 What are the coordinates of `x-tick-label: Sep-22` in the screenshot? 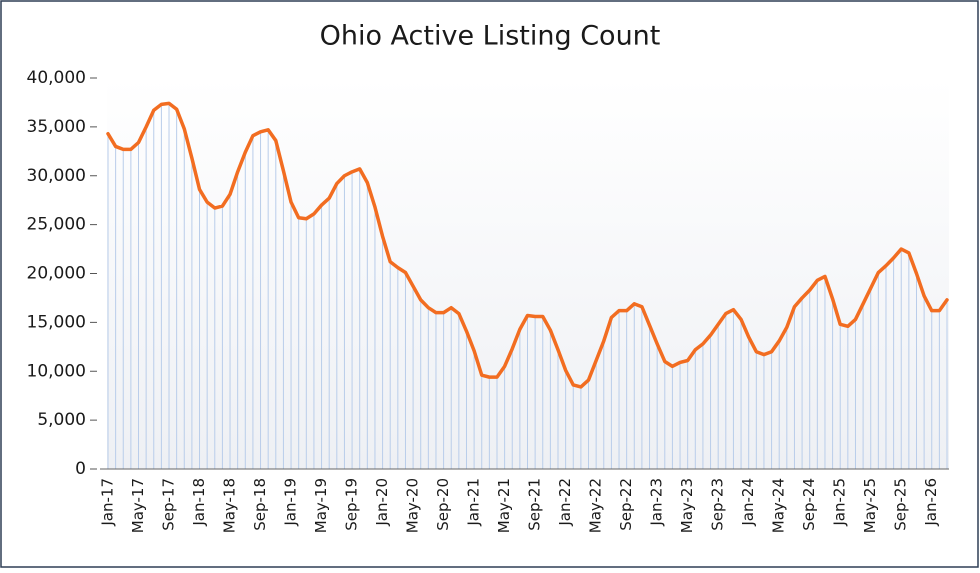 It's located at (626, 504).